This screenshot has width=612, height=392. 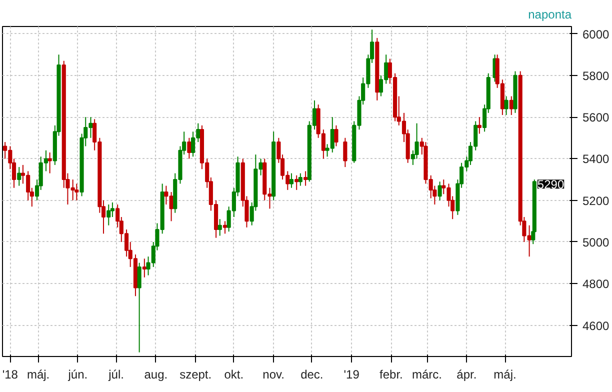 What do you see at coordinates (596, 75) in the screenshot?
I see `y-tick-label: 5800` at bounding box center [596, 75].